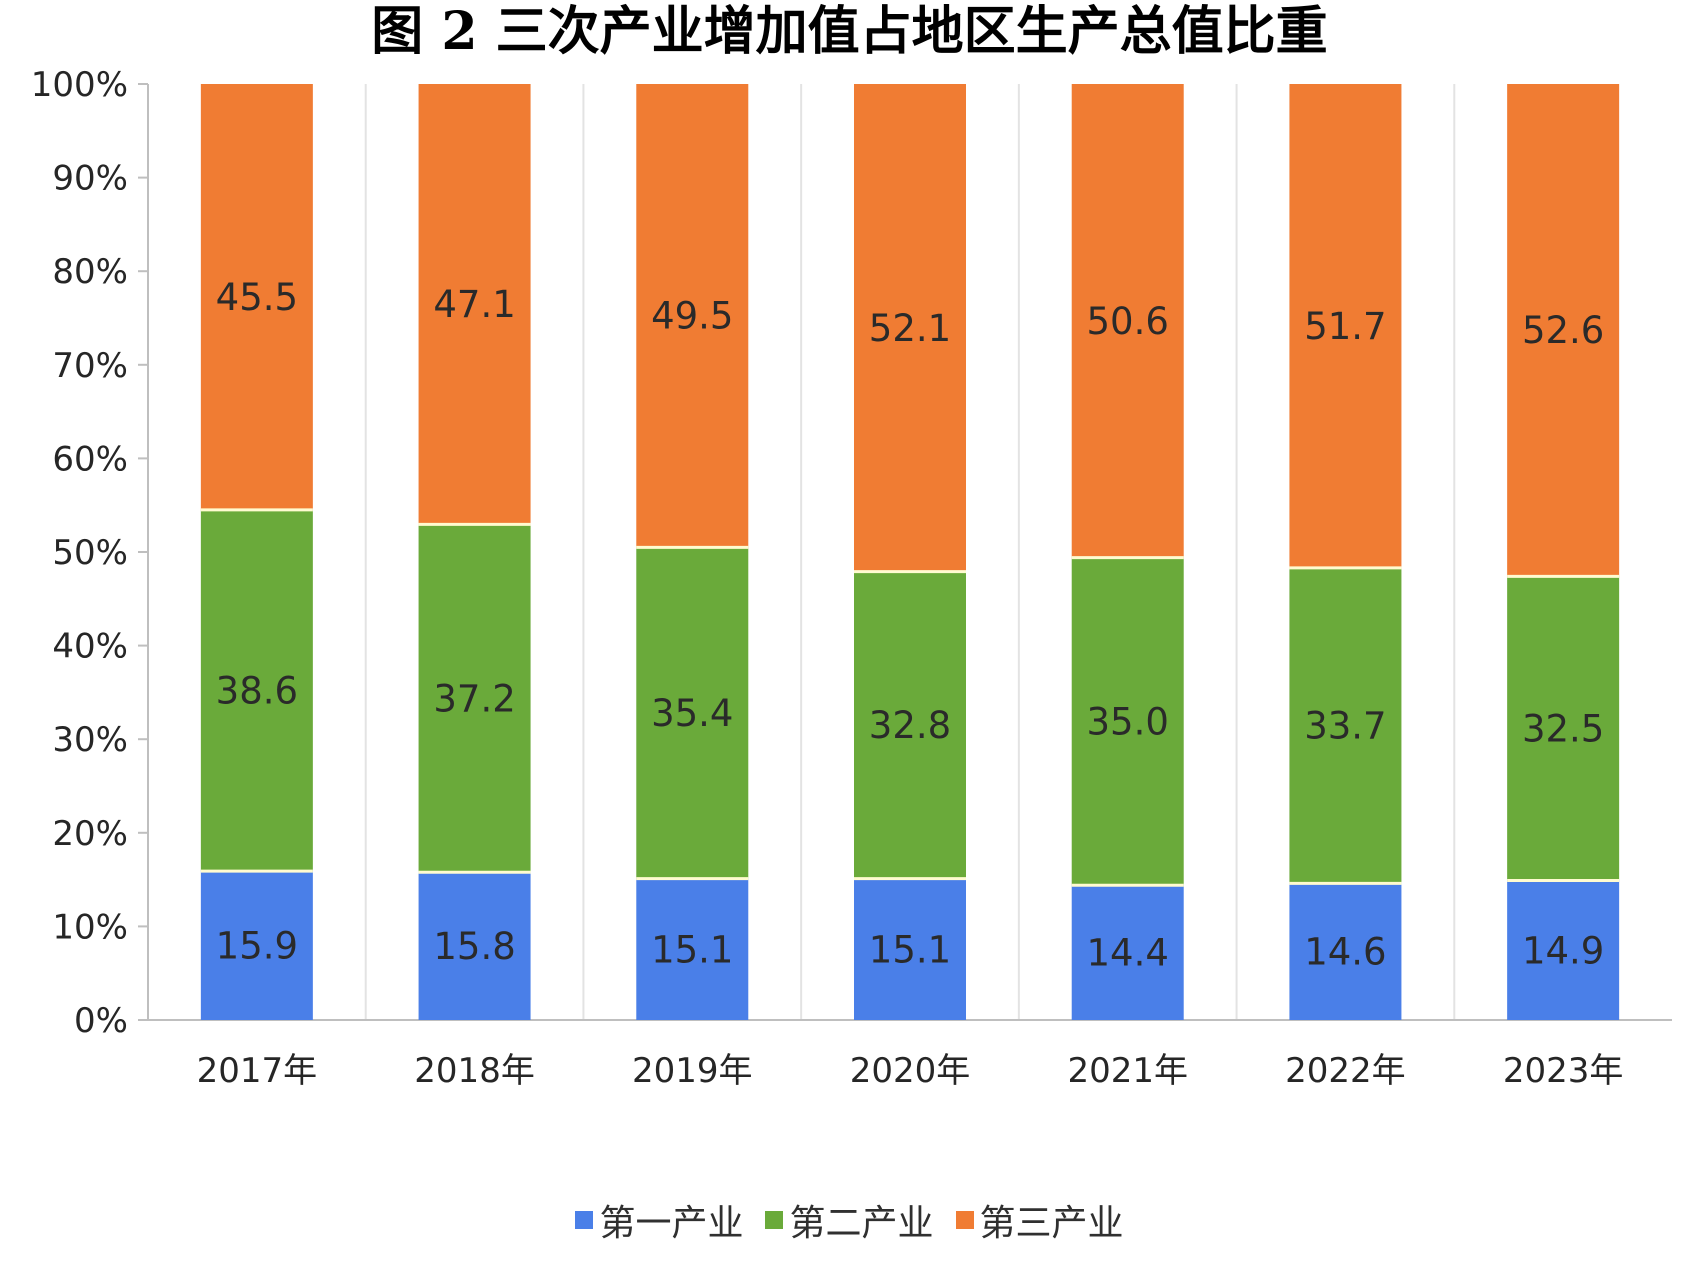  I want to click on legend-swatch-primary, so click(584, 1220).